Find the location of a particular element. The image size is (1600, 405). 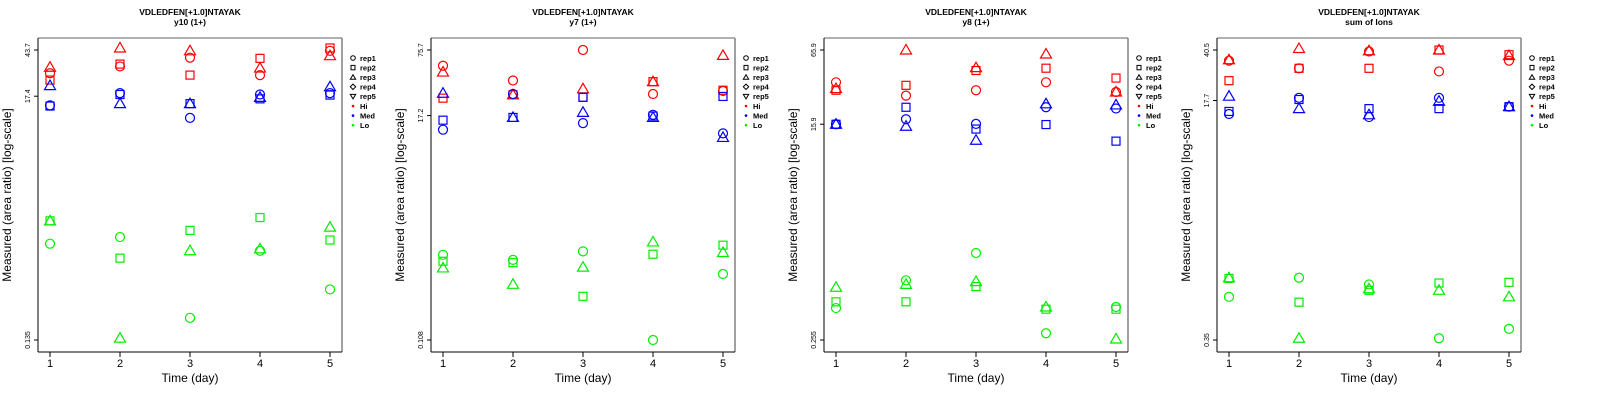

x-tick-label: 1 is located at coordinates (836, 364).